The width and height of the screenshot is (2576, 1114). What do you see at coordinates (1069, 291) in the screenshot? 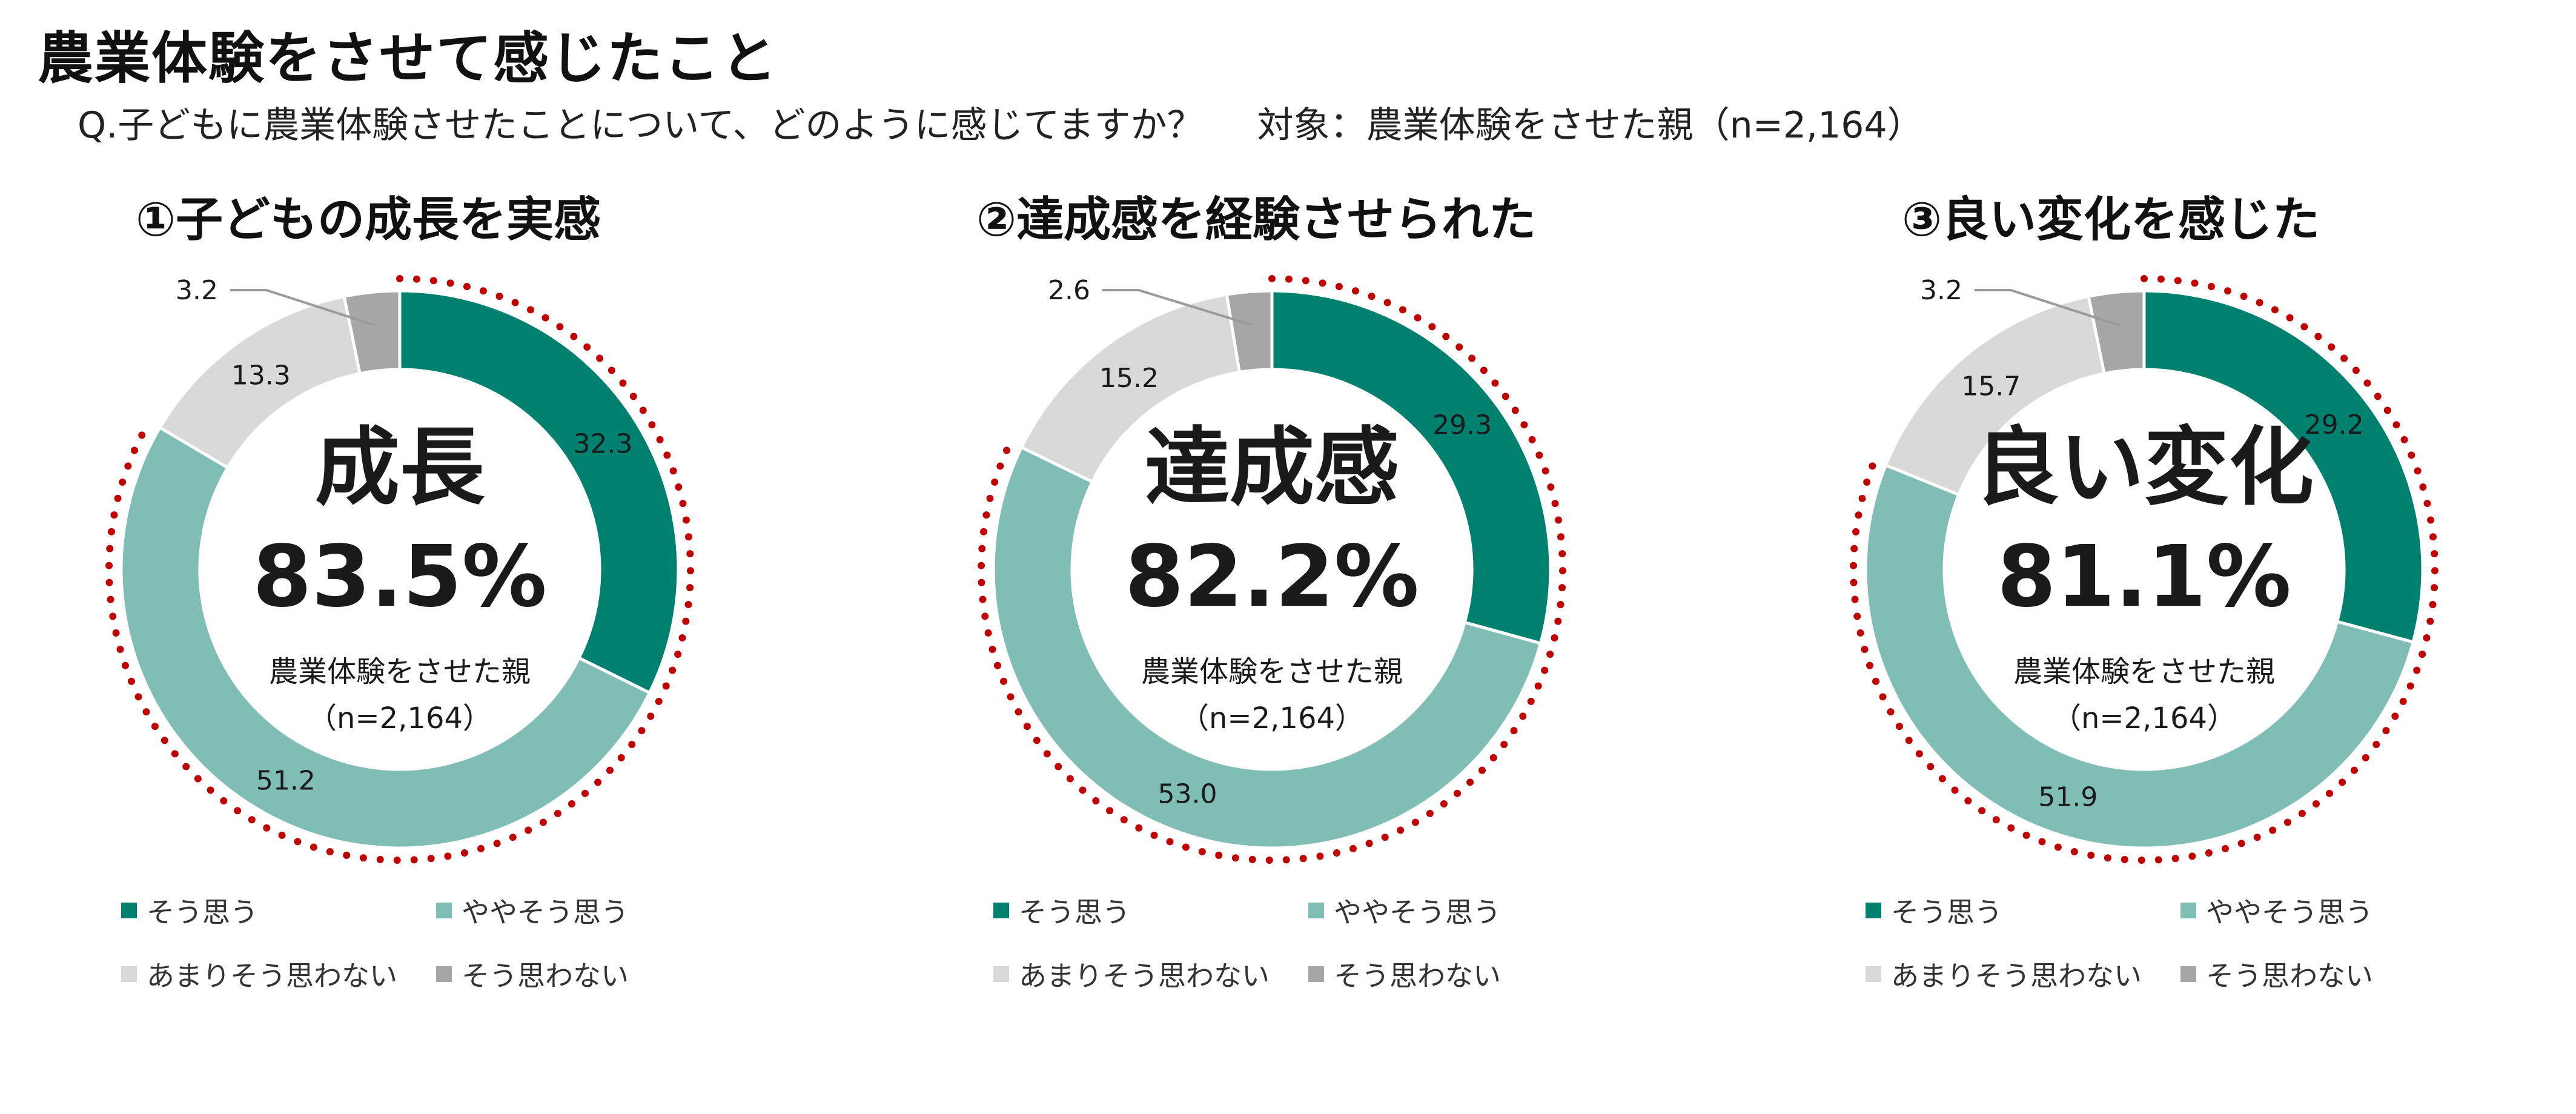
I see `value-label: 2.6` at bounding box center [1069, 291].